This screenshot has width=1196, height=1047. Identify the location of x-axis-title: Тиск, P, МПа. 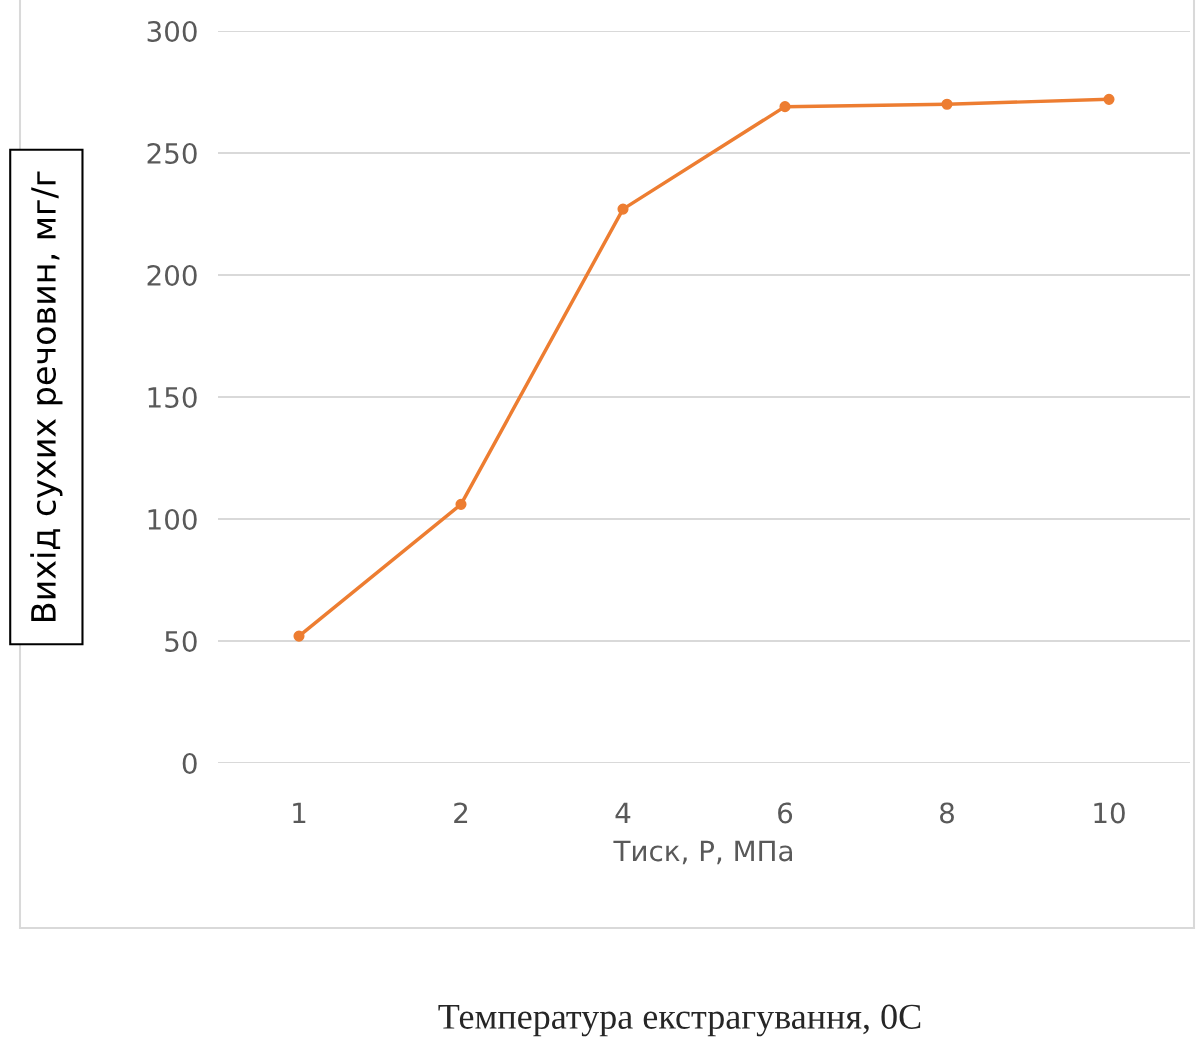
(702, 852).